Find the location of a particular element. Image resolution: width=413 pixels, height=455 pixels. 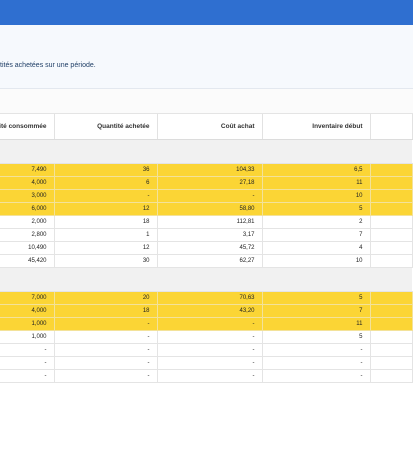

column-header-inventaire-debut: Inventaire début is located at coordinates (316, 127).